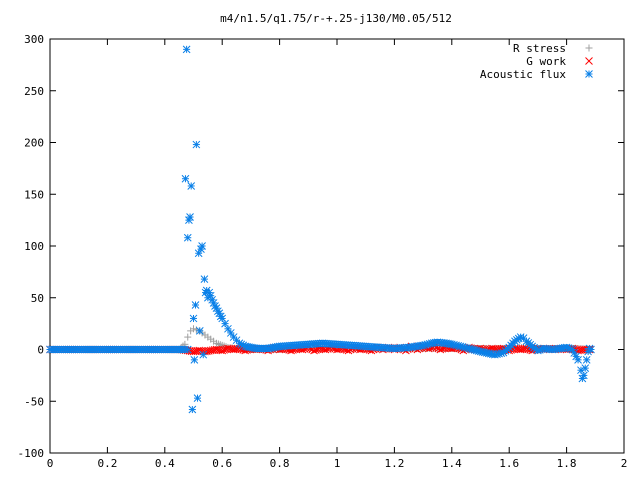 The width and height of the screenshot is (640, 480). What do you see at coordinates (337, 463) in the screenshot?
I see `x-tick-label: 1` at bounding box center [337, 463].